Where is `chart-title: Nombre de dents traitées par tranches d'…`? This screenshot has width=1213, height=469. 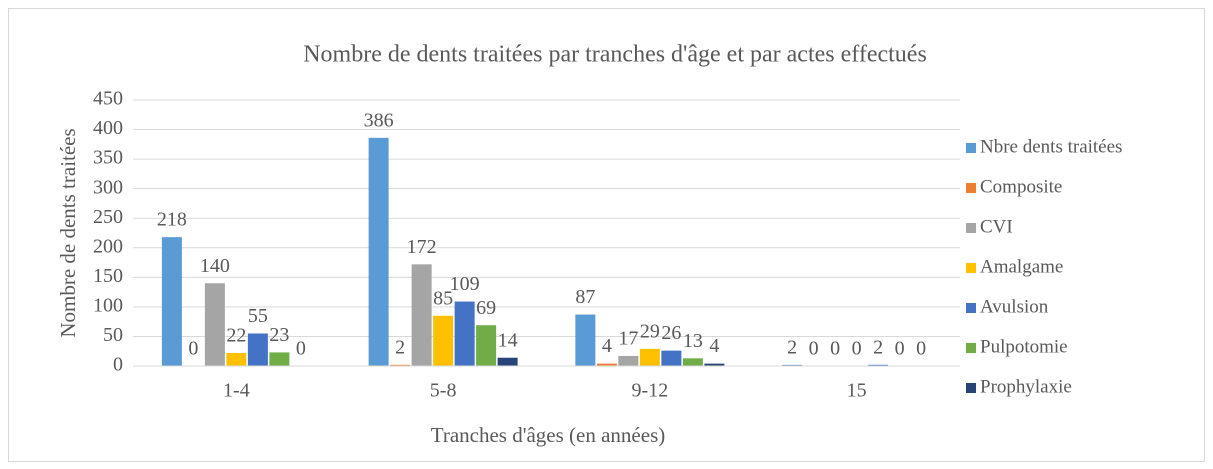 chart-title: Nombre de dents traitées par tranches d'… is located at coordinates (615, 55).